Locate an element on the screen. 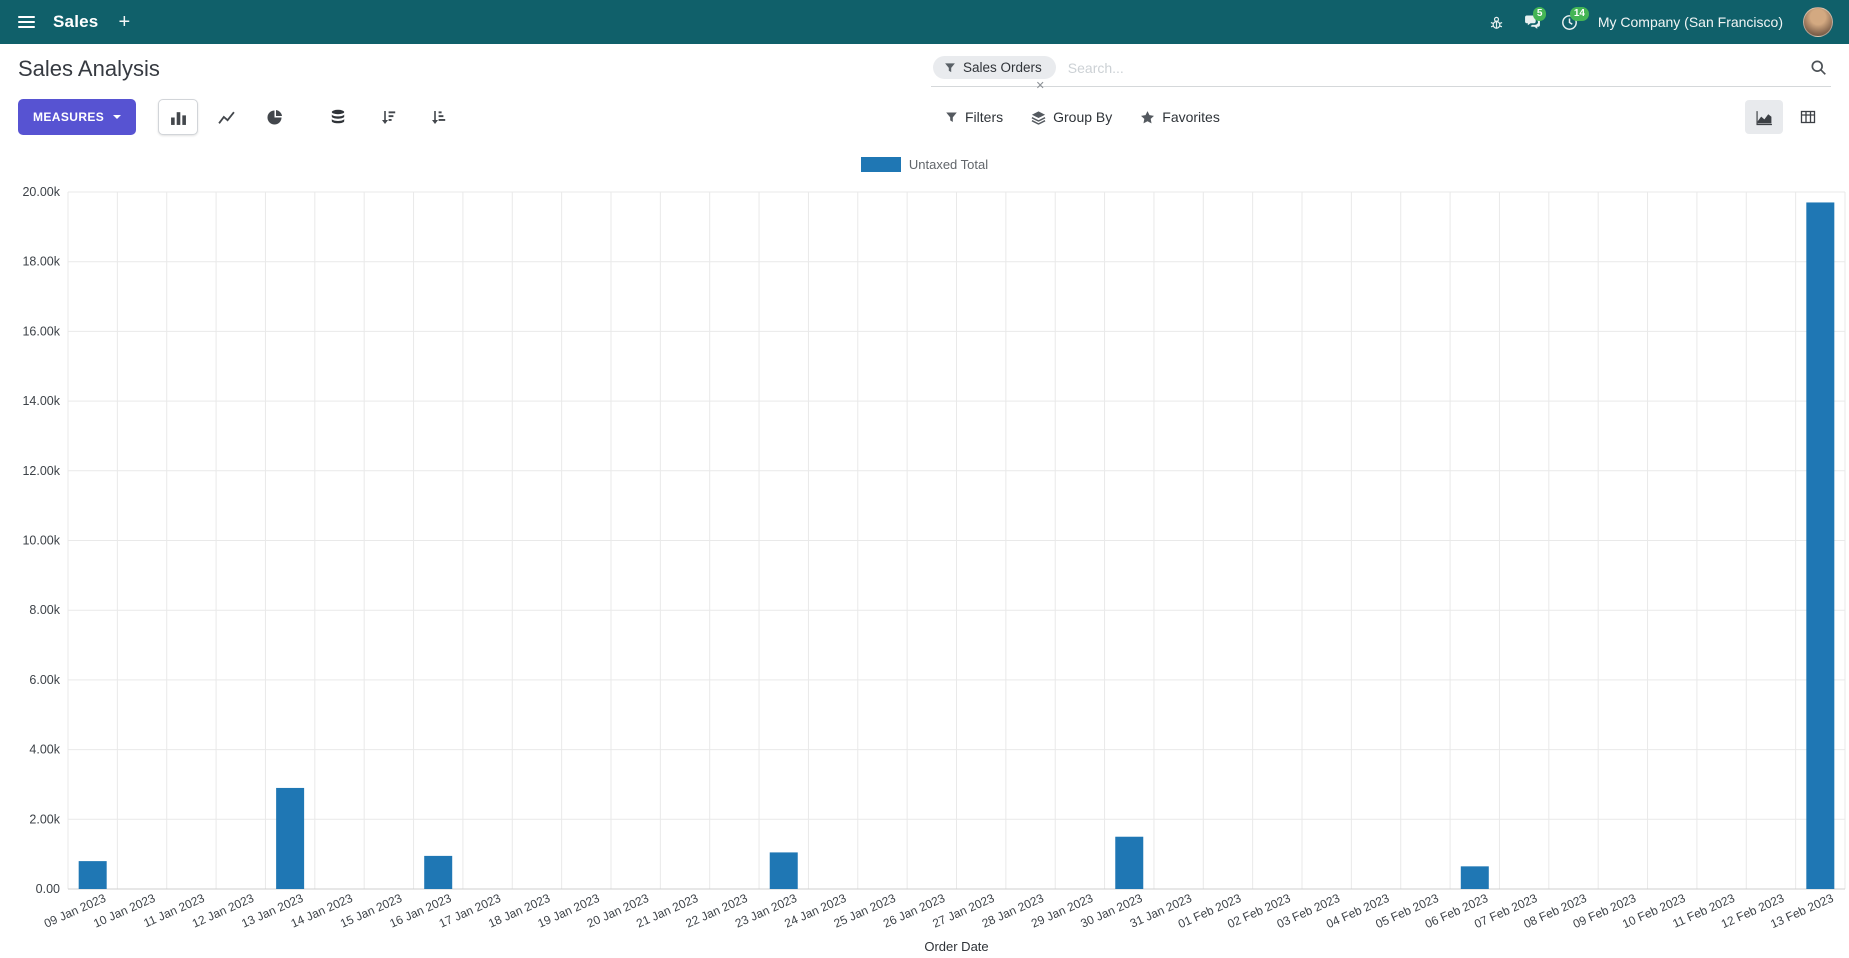 The height and width of the screenshot is (958, 1849). view-switcher-pivot-button is located at coordinates (1808, 117).